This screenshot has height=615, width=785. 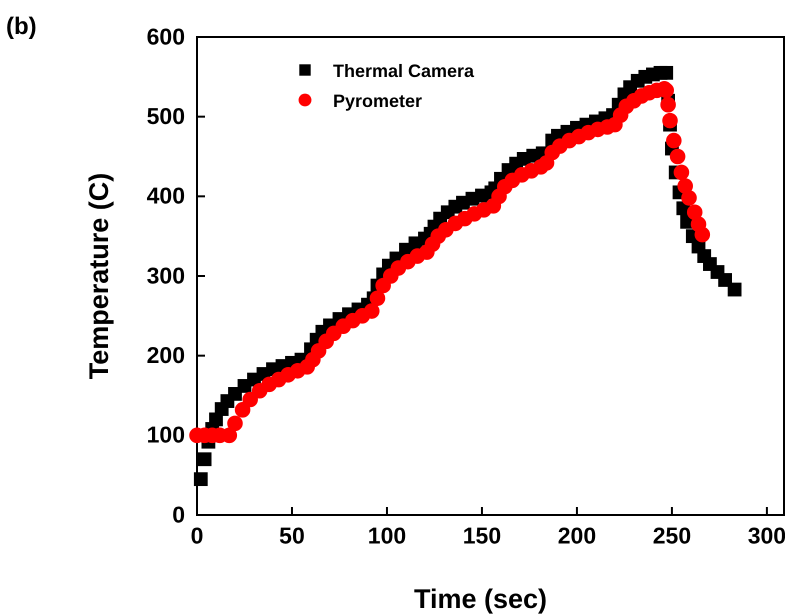 What do you see at coordinates (482, 535) in the screenshot?
I see `x-tick-label: 150` at bounding box center [482, 535].